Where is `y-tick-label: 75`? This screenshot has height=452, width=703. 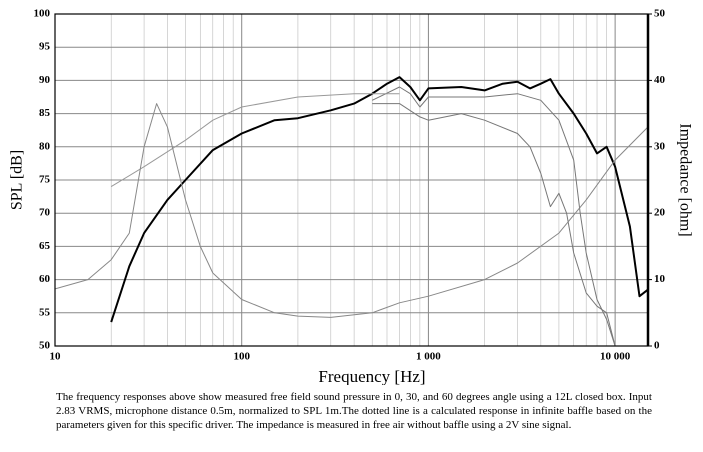
y-tick-label: 75 is located at coordinates (45, 180).